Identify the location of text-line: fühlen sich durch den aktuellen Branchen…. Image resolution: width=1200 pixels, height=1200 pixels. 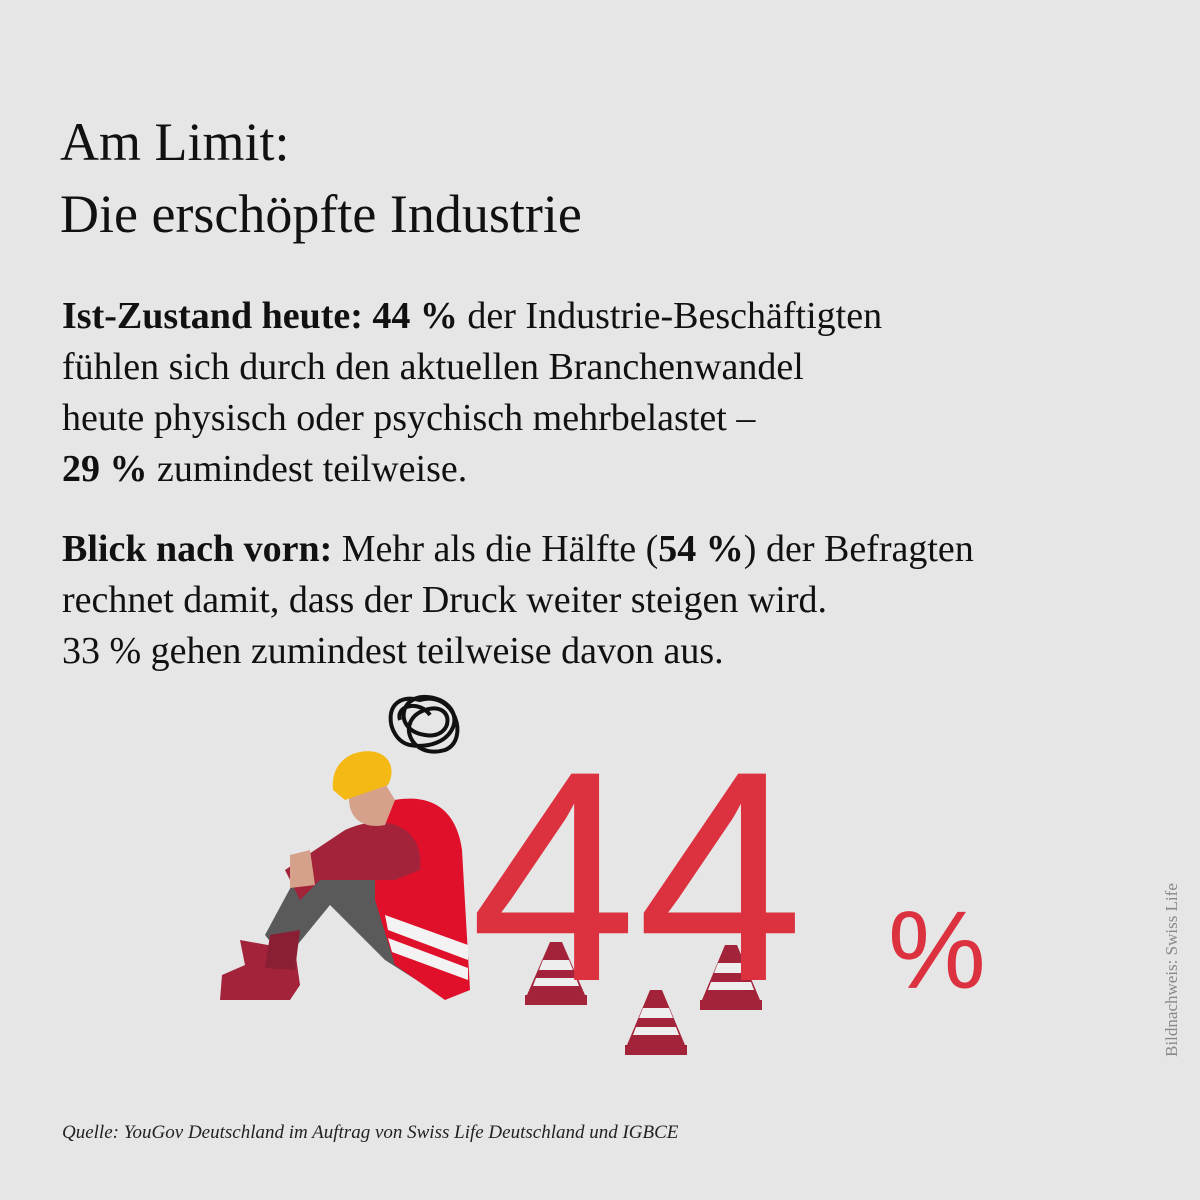
(472, 367).